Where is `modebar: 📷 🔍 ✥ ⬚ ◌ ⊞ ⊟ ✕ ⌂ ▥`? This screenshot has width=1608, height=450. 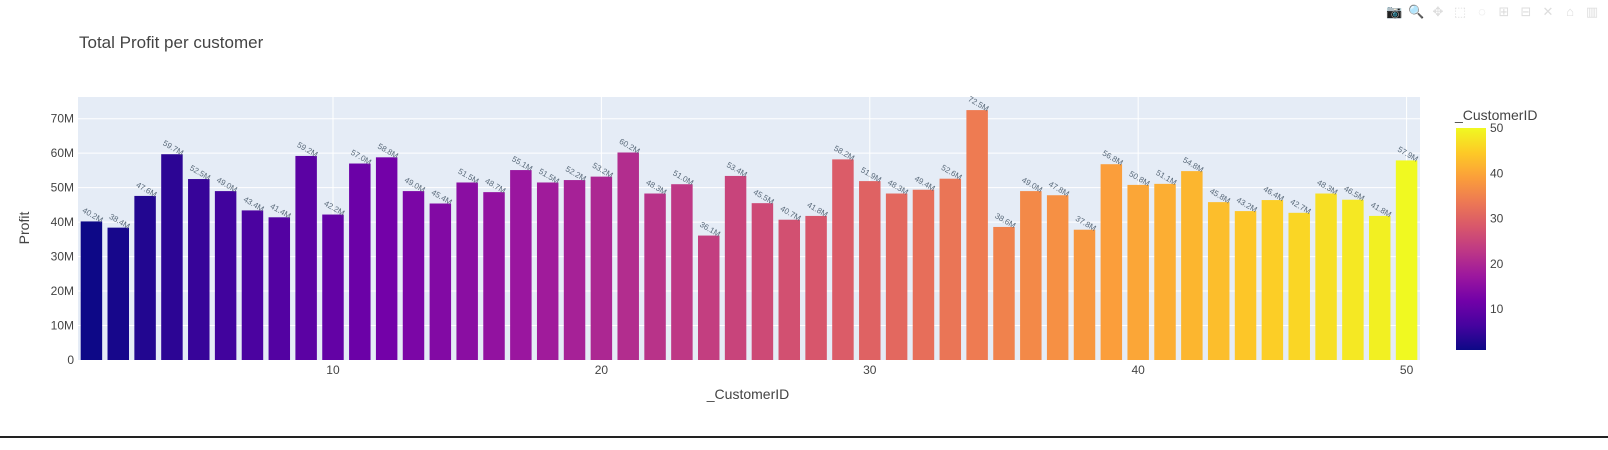
modebar: 📷 🔍 ✥ ⬚ ◌ ⊞ ⊟ ✕ ⌂ ▥ is located at coordinates (1493, 13).